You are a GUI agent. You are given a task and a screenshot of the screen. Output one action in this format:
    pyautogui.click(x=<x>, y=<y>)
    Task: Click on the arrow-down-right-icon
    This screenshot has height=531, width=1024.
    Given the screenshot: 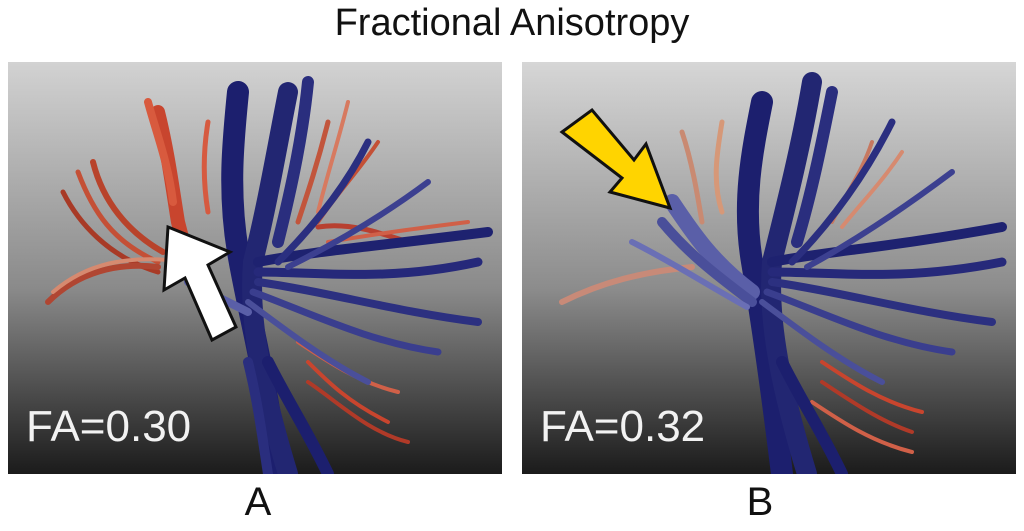 What is the action you would take?
    pyautogui.click(x=616, y=159)
    